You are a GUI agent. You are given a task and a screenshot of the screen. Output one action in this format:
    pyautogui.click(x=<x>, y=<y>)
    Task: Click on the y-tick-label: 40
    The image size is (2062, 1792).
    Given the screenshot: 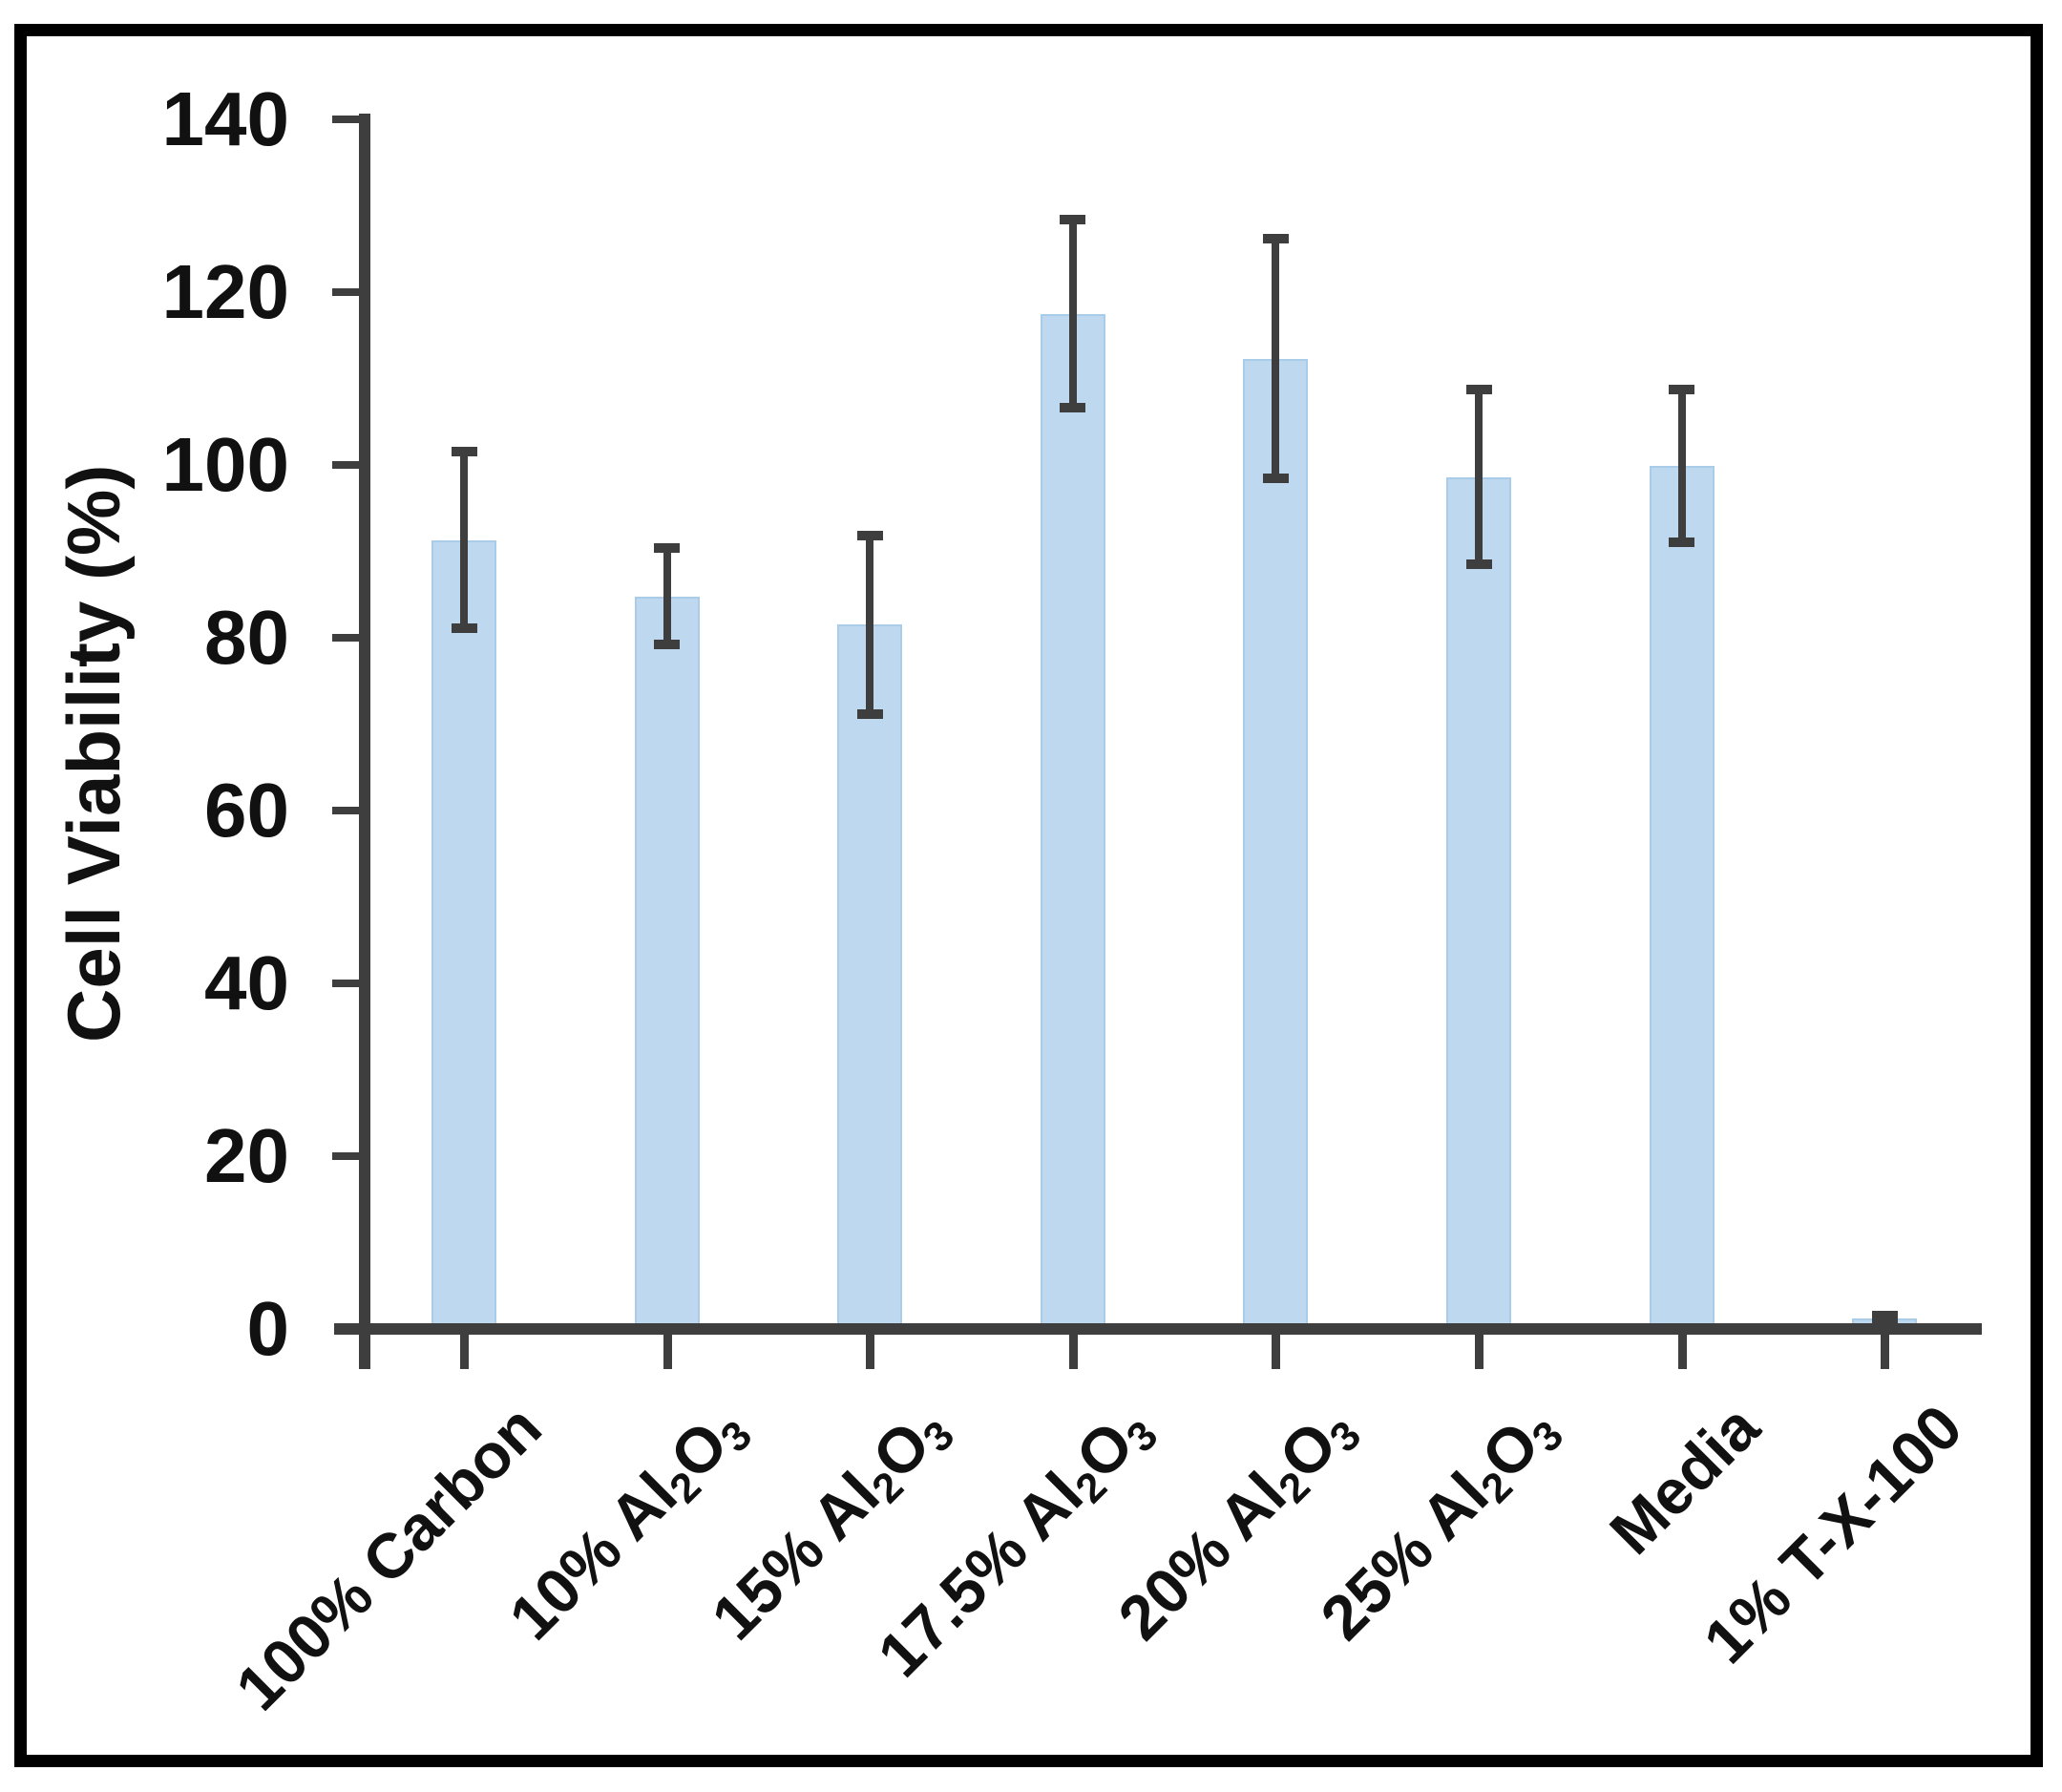 What is the action you would take?
    pyautogui.click(x=246, y=983)
    